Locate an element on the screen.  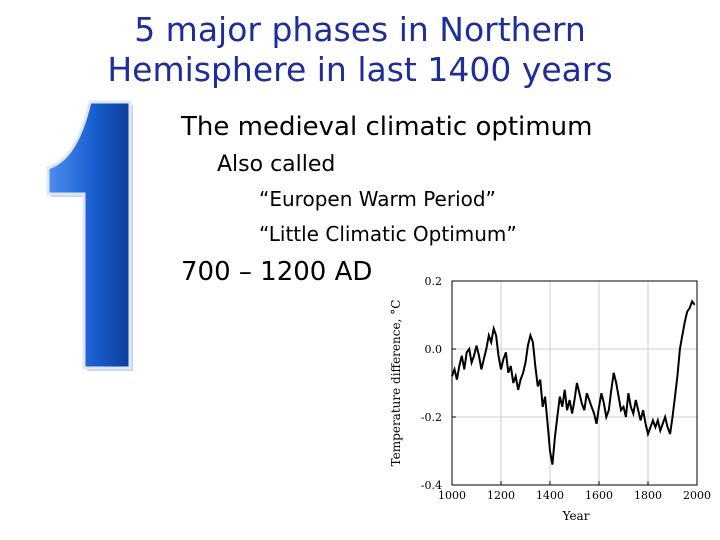
plot-frame is located at coordinates (574, 383).